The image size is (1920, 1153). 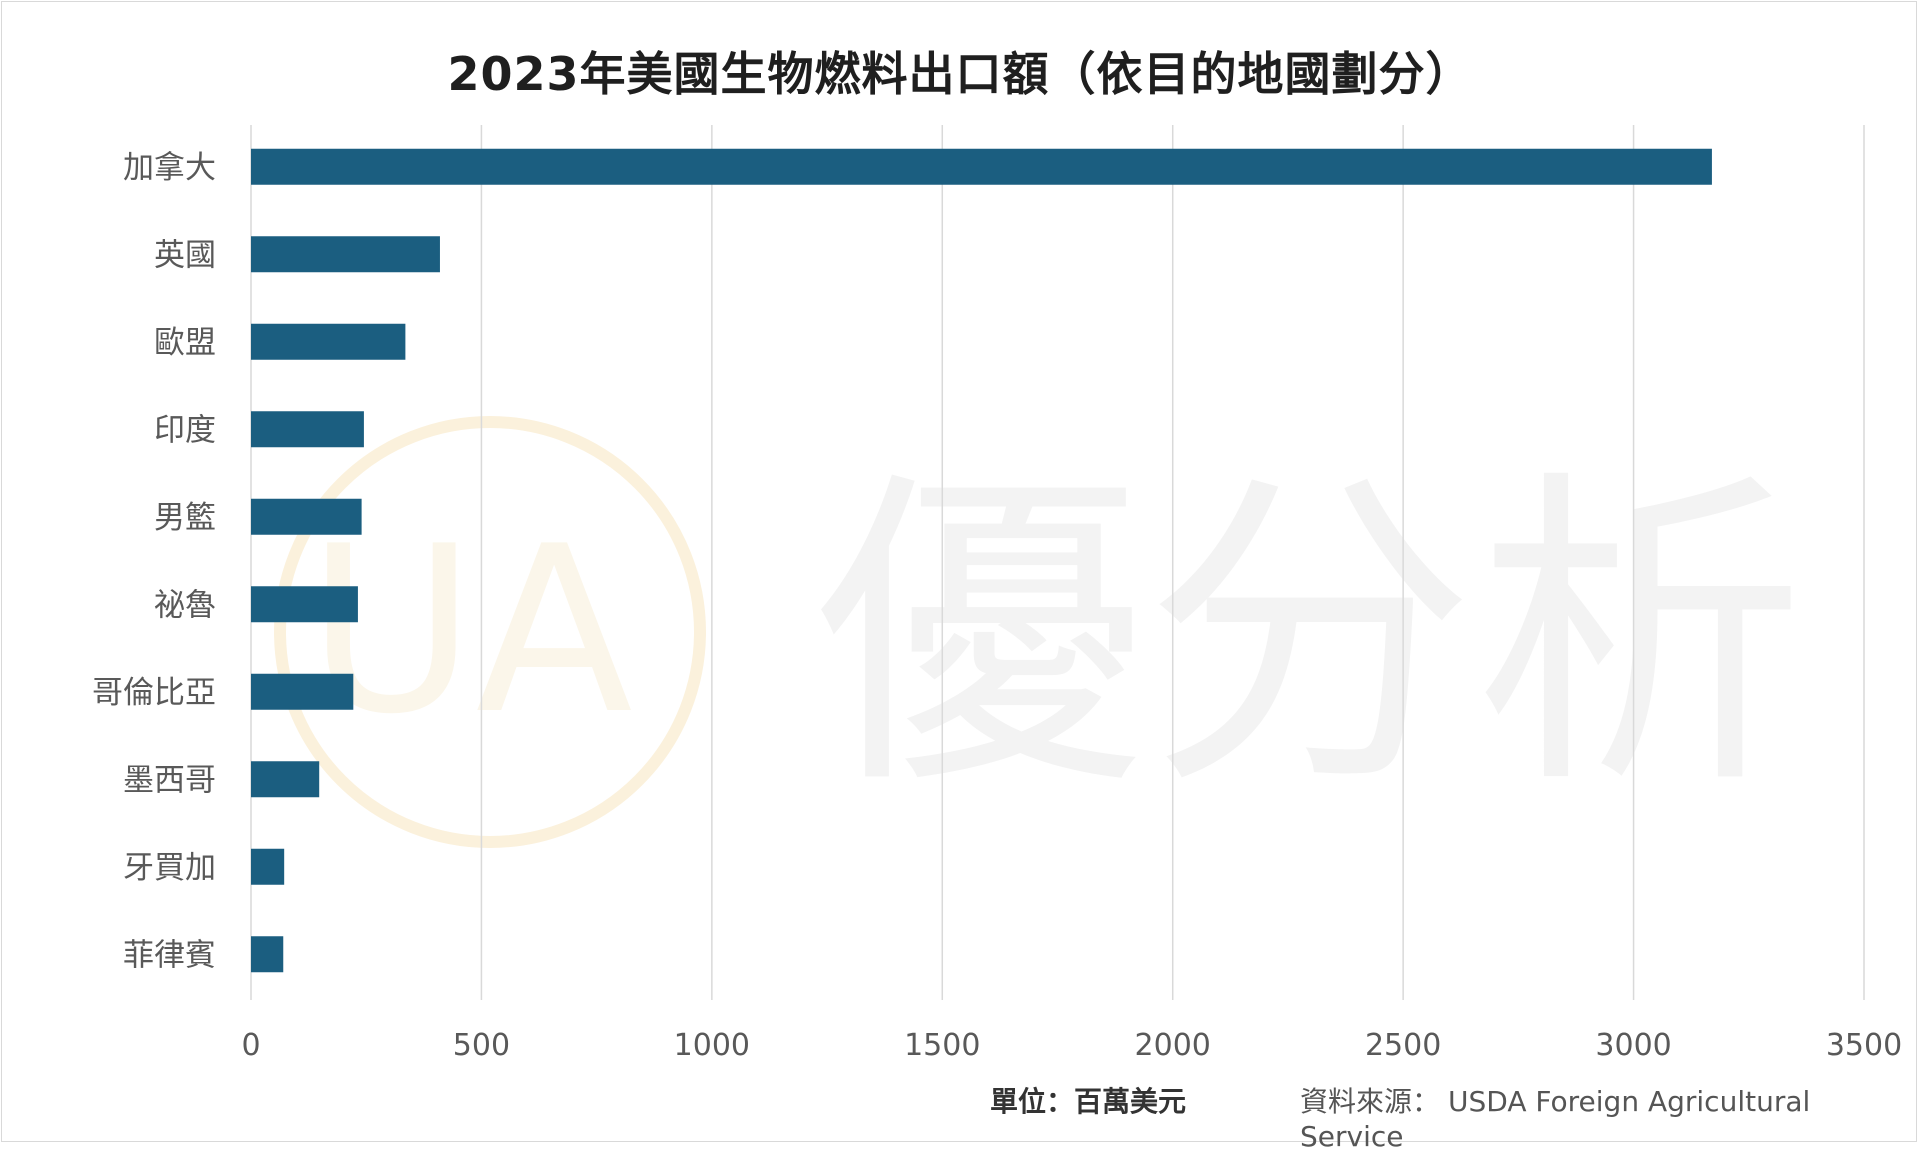 What do you see at coordinates (481, 1045) in the screenshot?
I see `x-tick-label: 500` at bounding box center [481, 1045].